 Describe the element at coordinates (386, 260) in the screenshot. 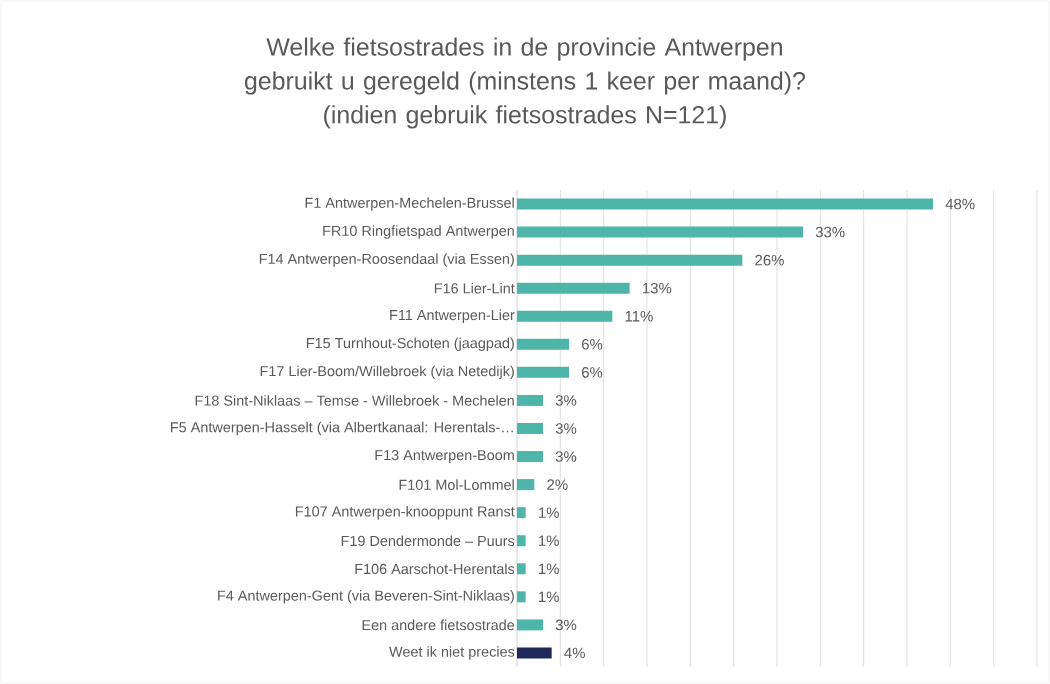

I see `y-tick-label: F14 Antwerpen-Roosendaal (via Essen)` at that location.